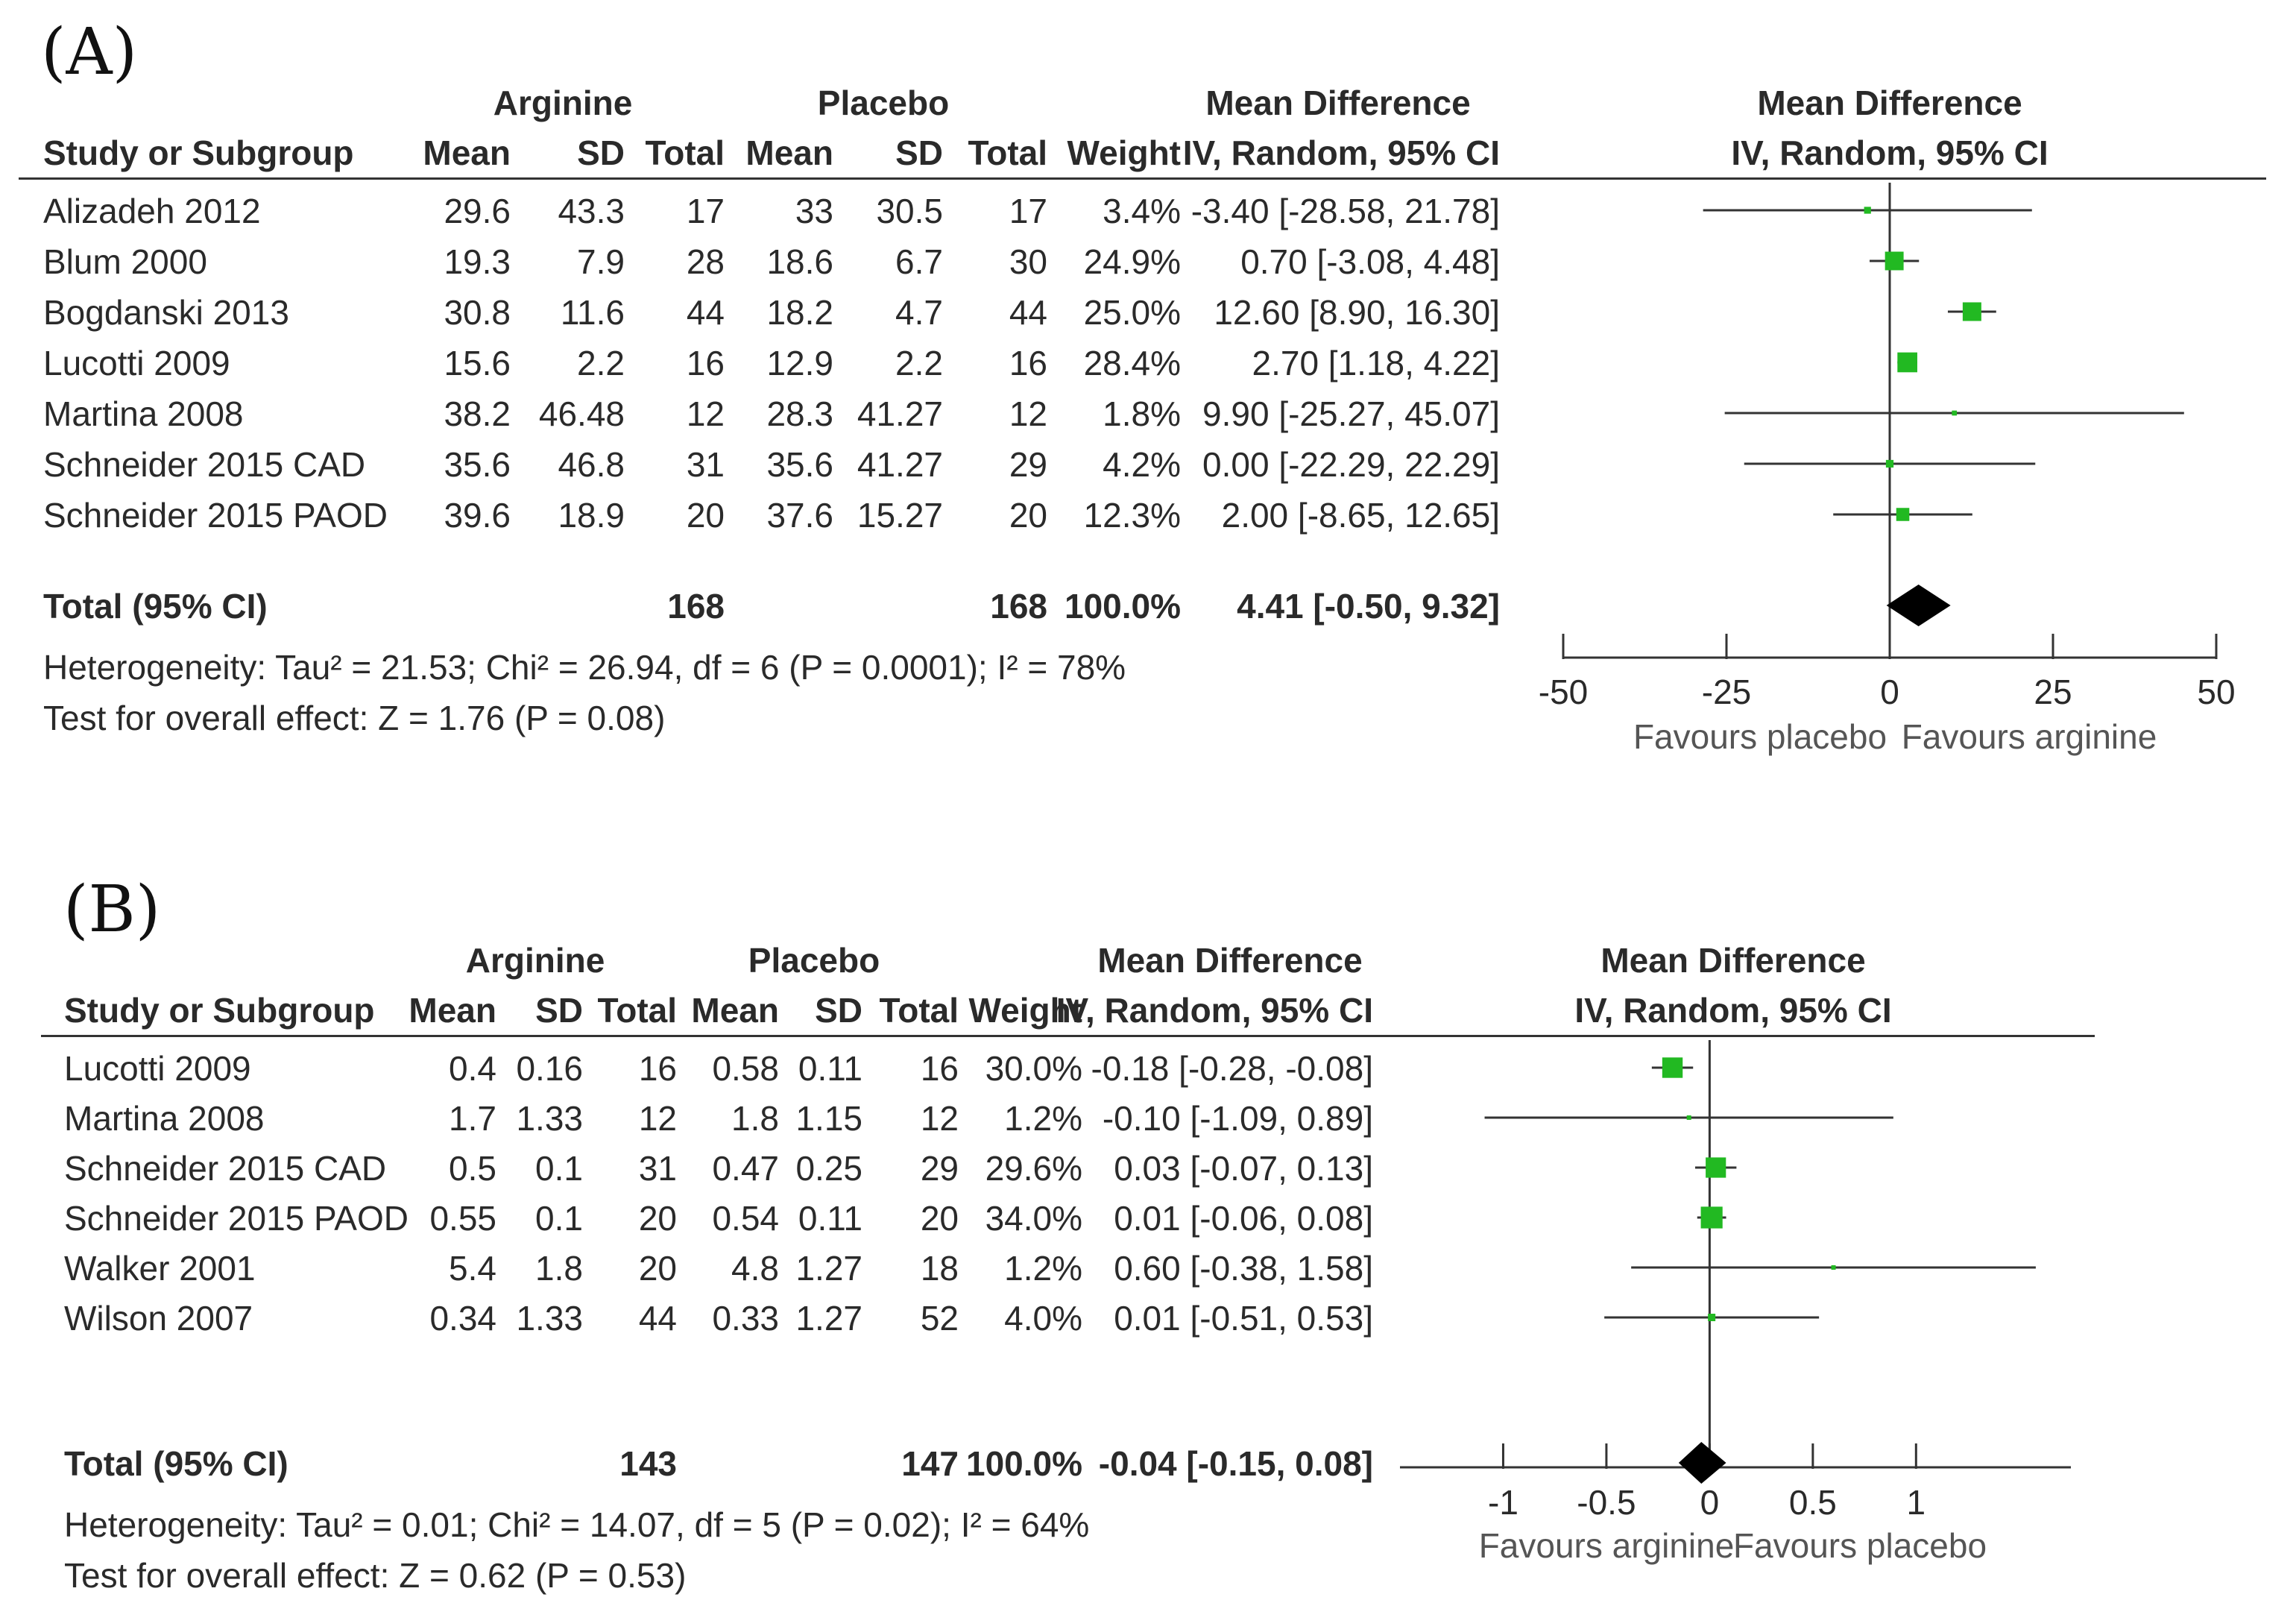 This screenshot has height=1603, width=2296. What do you see at coordinates (1068, 1036) in the screenshot?
I see `header-rule` at bounding box center [1068, 1036].